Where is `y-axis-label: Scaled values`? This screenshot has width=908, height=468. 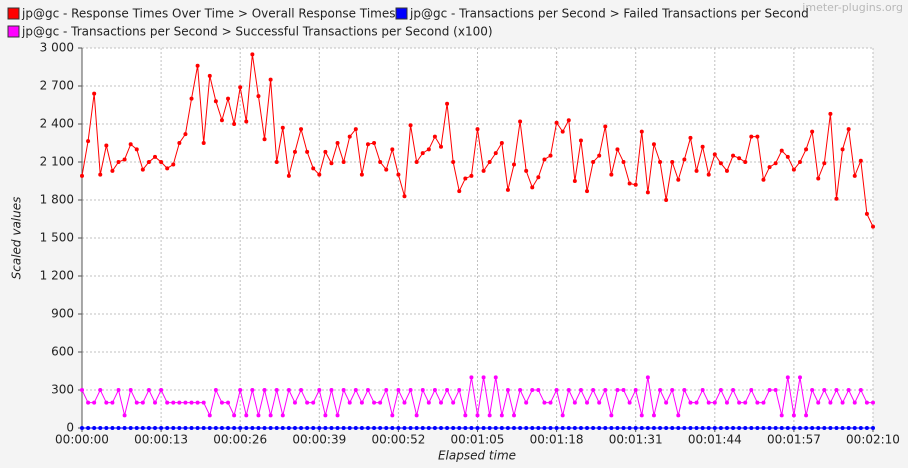 y-axis-label: Scaled values is located at coordinates (17, 238).